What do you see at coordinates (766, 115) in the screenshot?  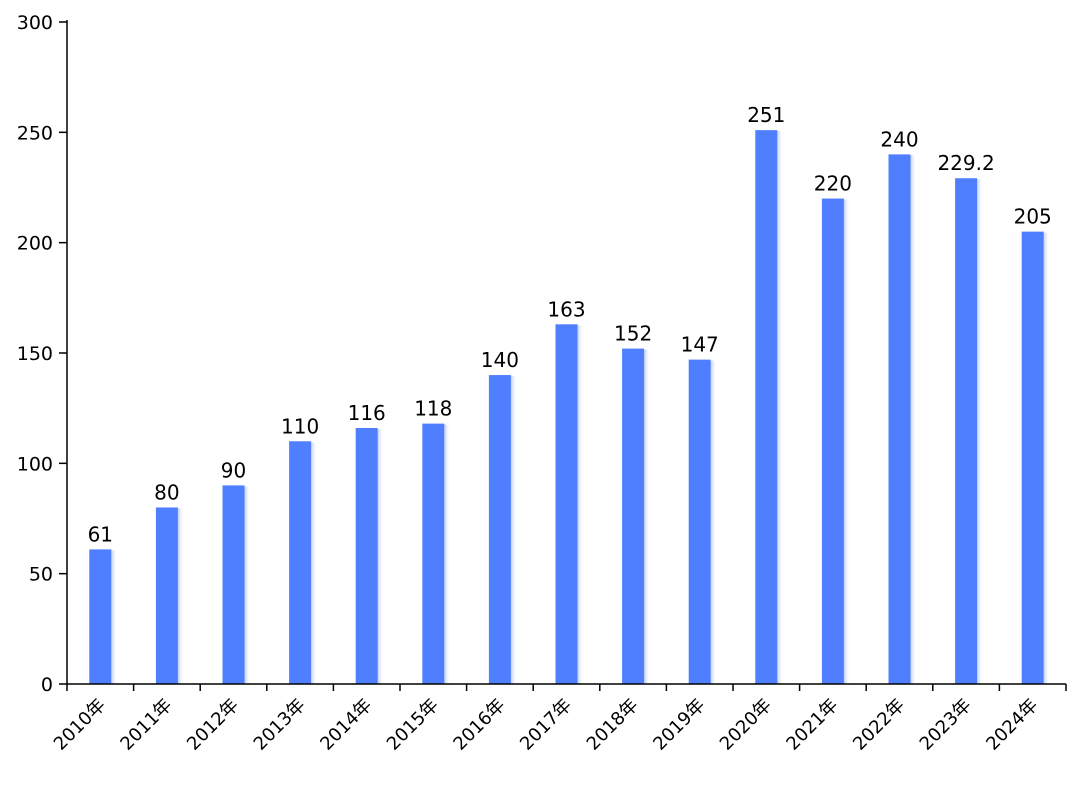 I see `data-label: 251` at bounding box center [766, 115].